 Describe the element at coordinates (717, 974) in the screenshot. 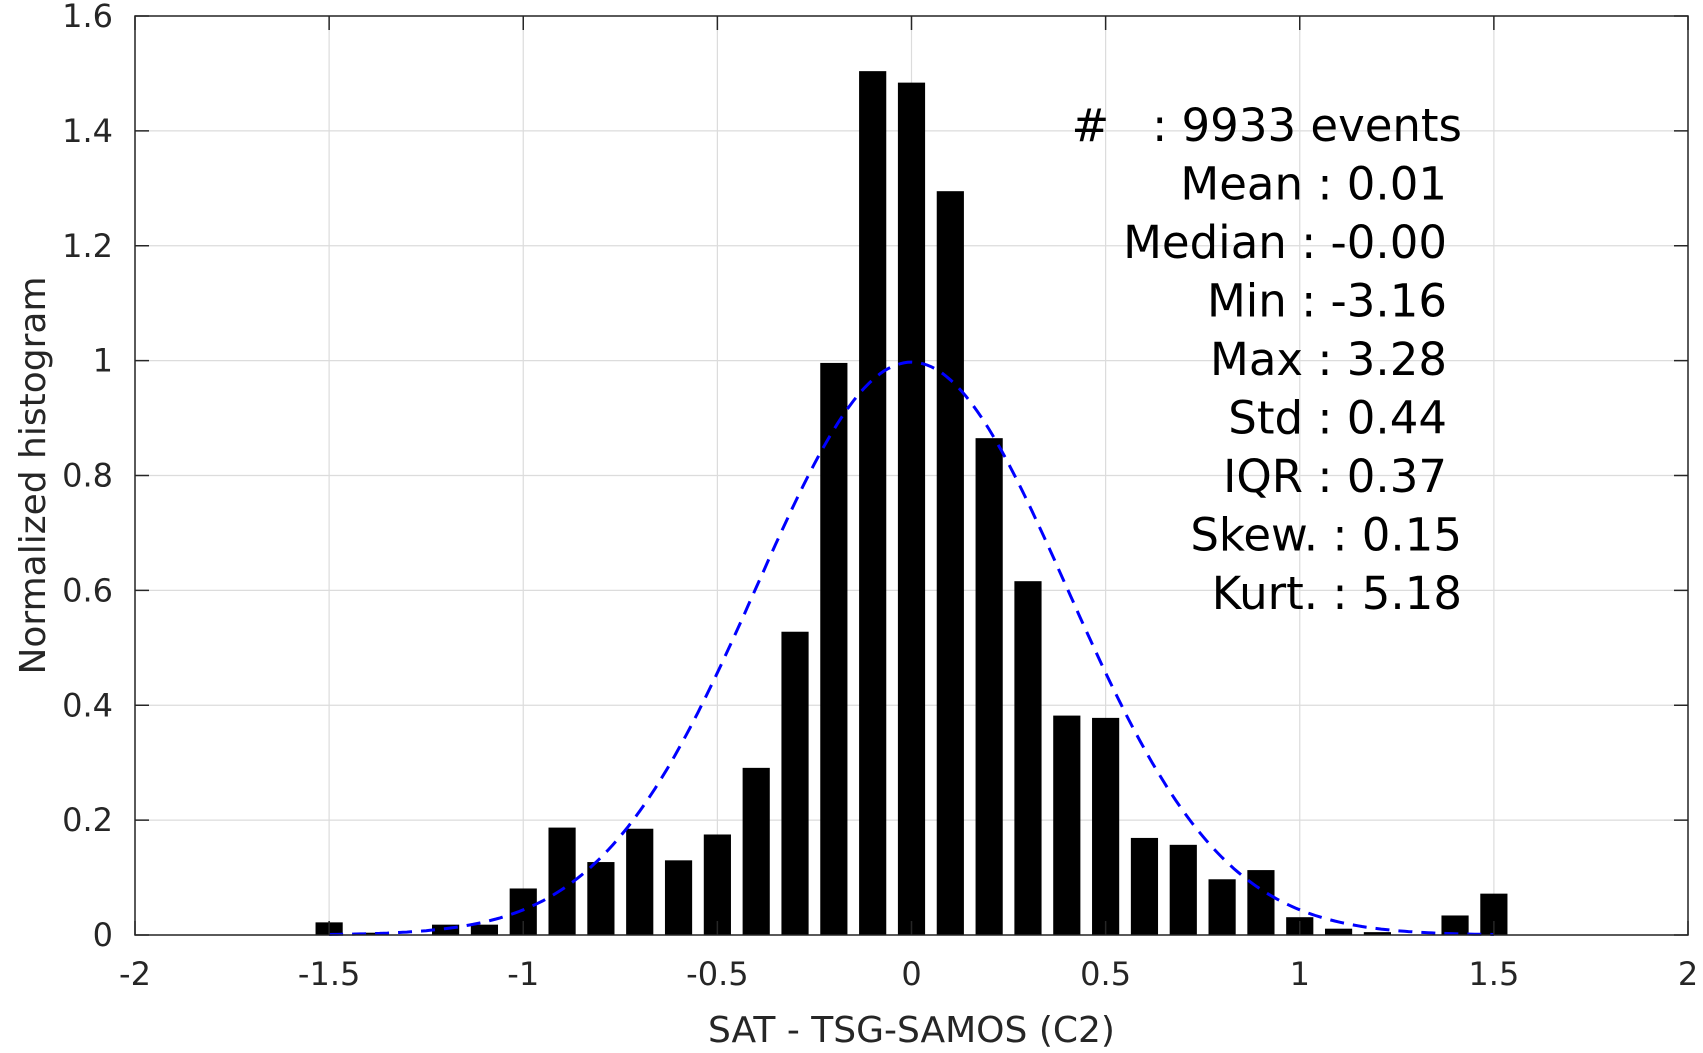

I see `x-tick-label: -0.5` at that location.